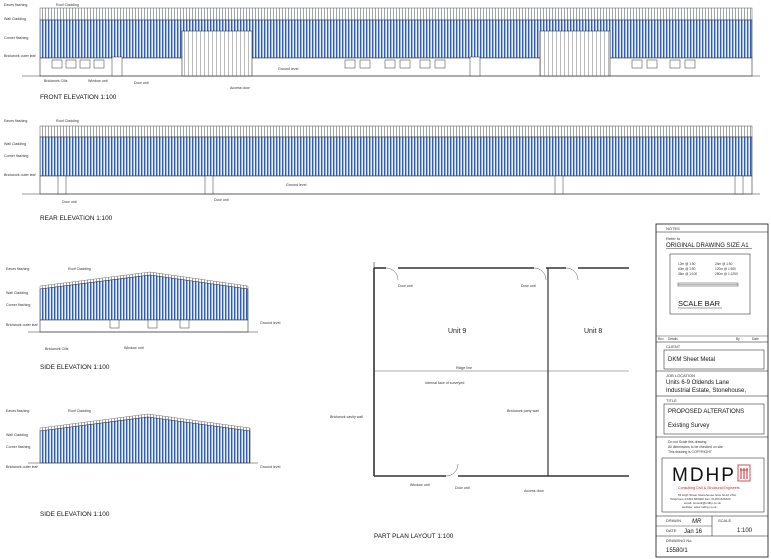 The image size is (771, 559). I want to click on side-elevation-1-title: SIDE ELEVATION 1:100, so click(75, 367).